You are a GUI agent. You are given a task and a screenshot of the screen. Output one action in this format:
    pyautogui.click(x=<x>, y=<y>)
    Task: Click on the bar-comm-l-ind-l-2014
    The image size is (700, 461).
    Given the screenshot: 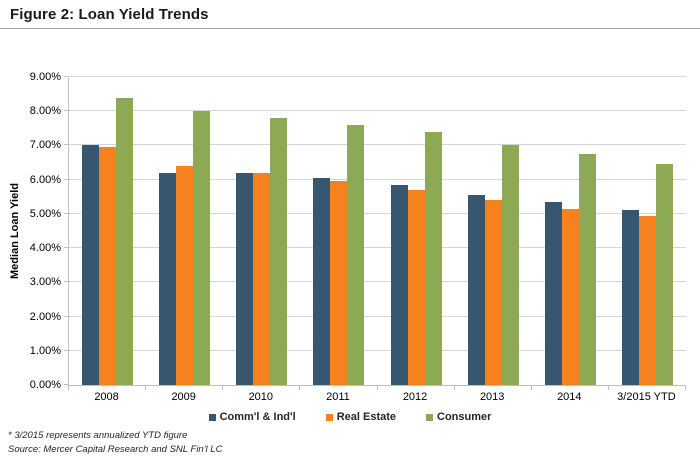 What is the action you would take?
    pyautogui.click(x=553, y=293)
    